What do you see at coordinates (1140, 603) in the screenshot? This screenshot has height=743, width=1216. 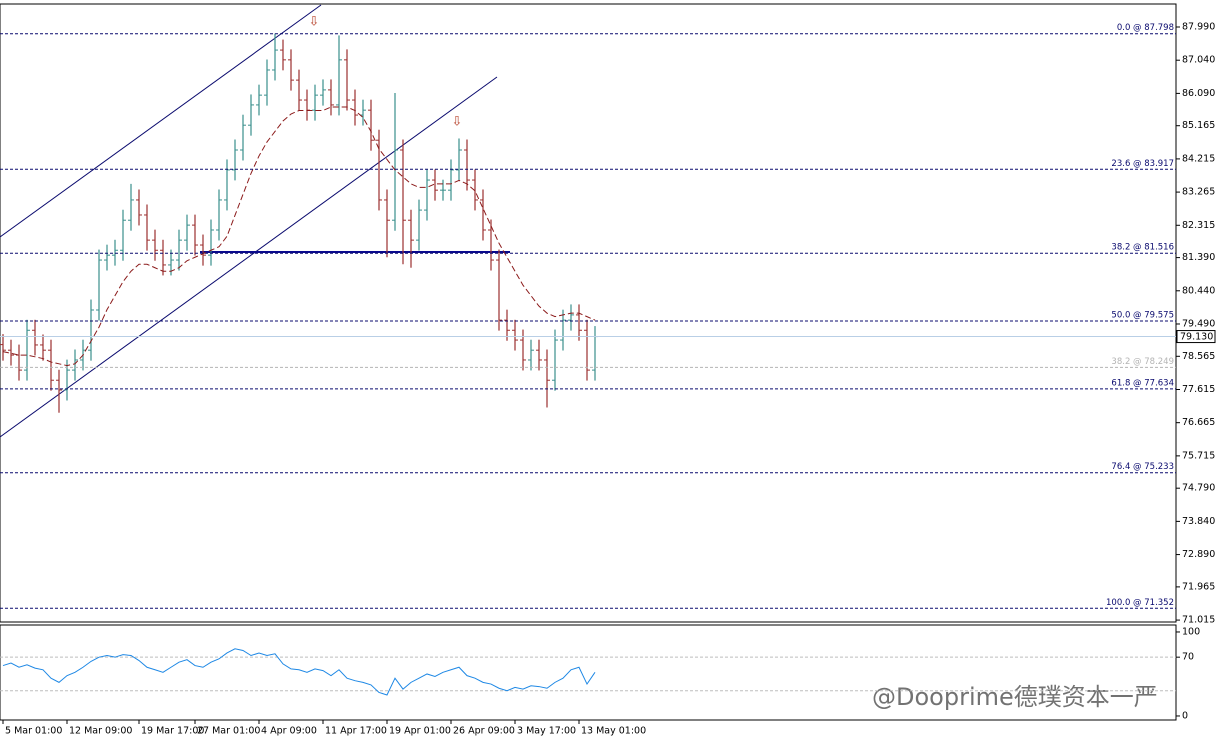 I see `fib-label: 100.0 @ 71.352` at bounding box center [1140, 603].